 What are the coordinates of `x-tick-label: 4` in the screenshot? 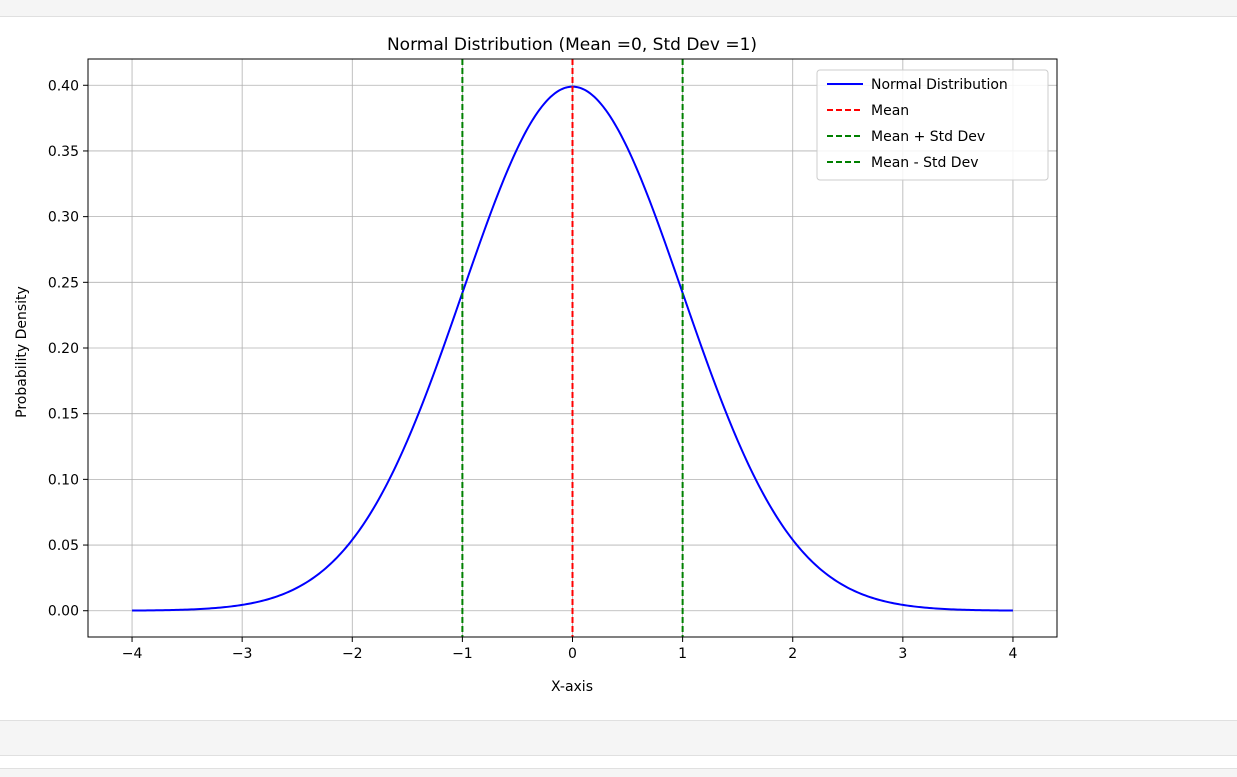 It's located at (1012, 654).